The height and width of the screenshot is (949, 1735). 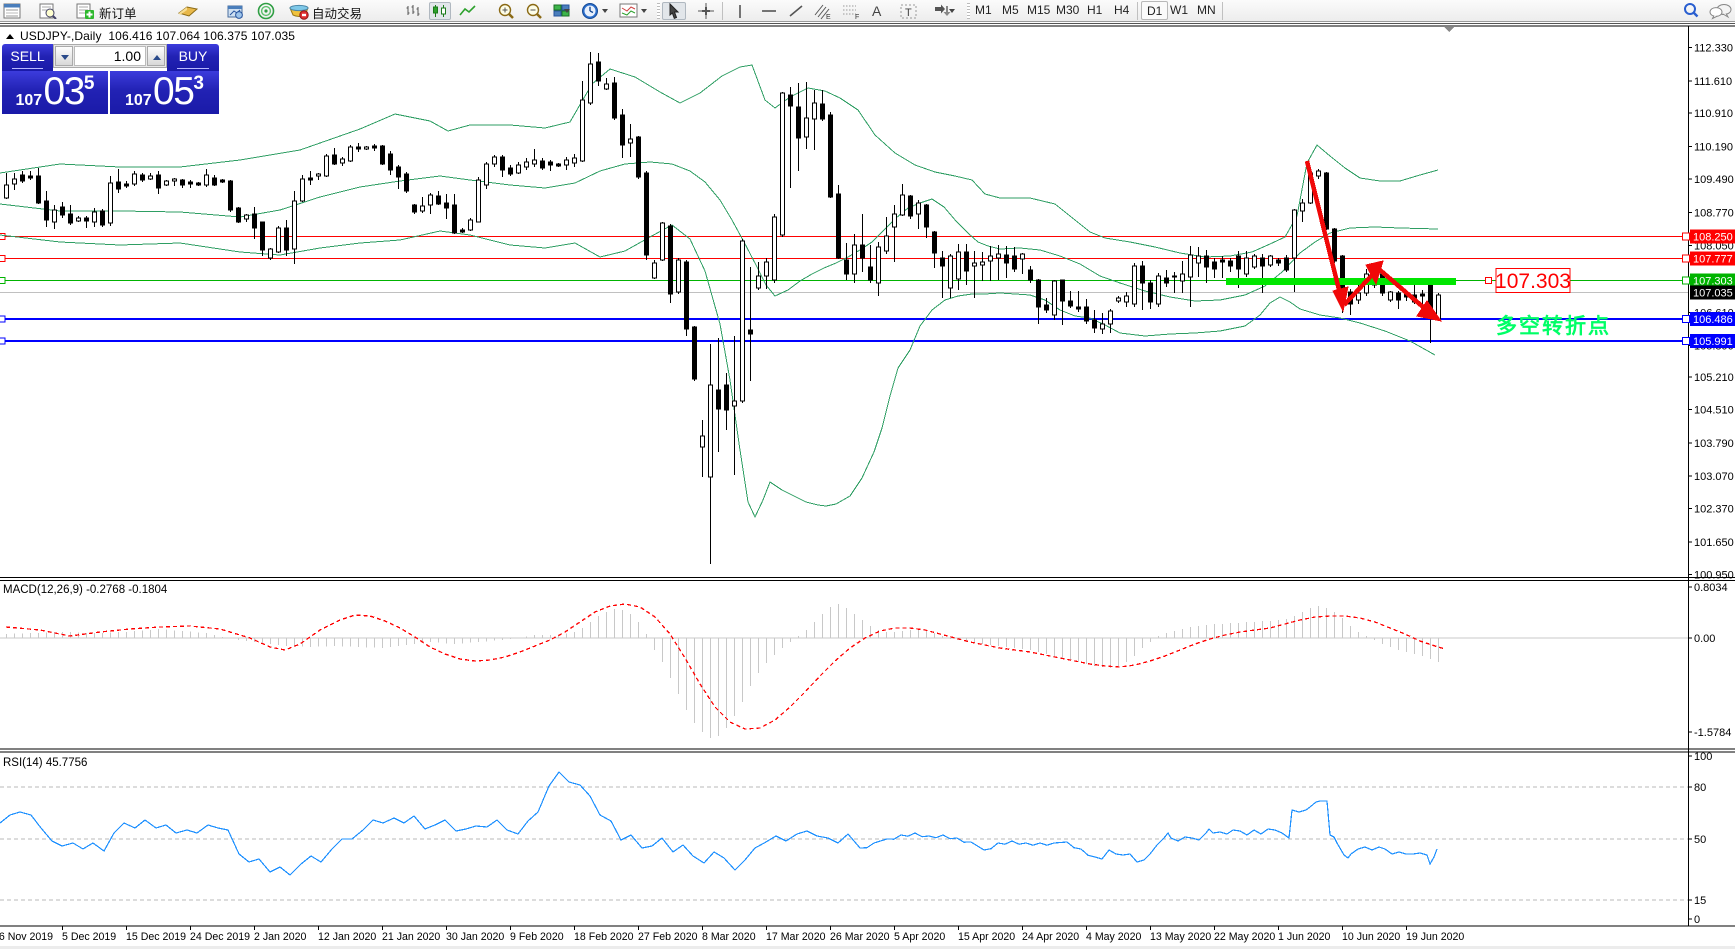 I want to click on svg-text: 15 Apr 2020, so click(x=986, y=937).